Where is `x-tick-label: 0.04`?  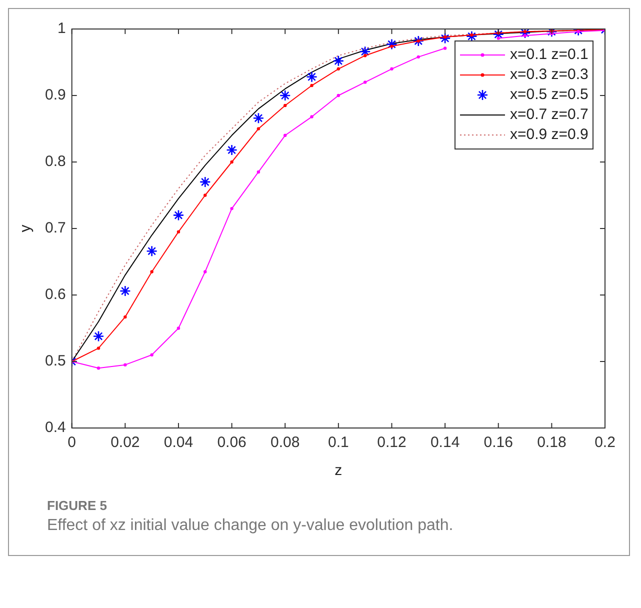
x-tick-label: 0.04 is located at coordinates (179, 443).